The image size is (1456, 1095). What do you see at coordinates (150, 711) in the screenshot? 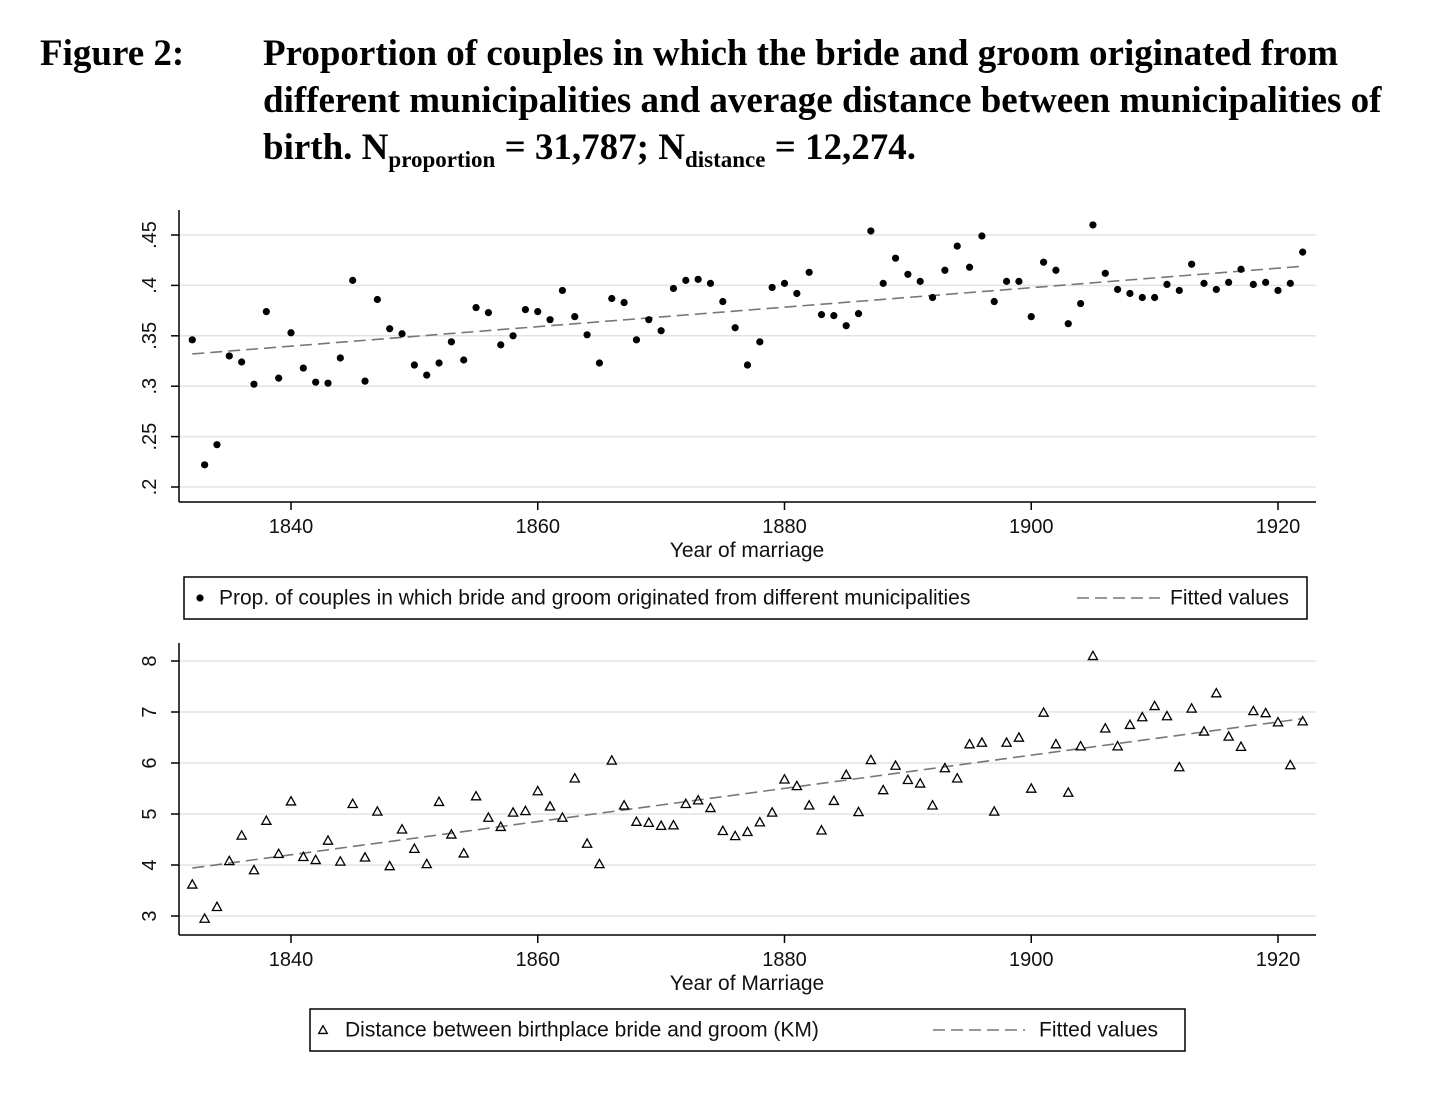
I see `chart2-y-tick-label: 7` at bounding box center [150, 711].